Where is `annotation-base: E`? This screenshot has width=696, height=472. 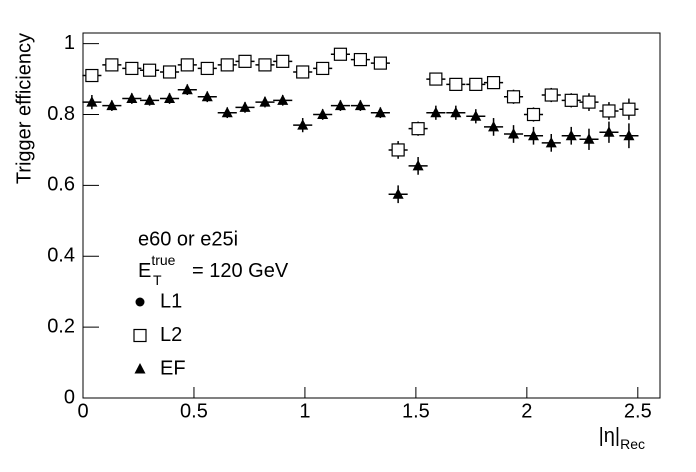 annotation-base: E is located at coordinates (144, 271).